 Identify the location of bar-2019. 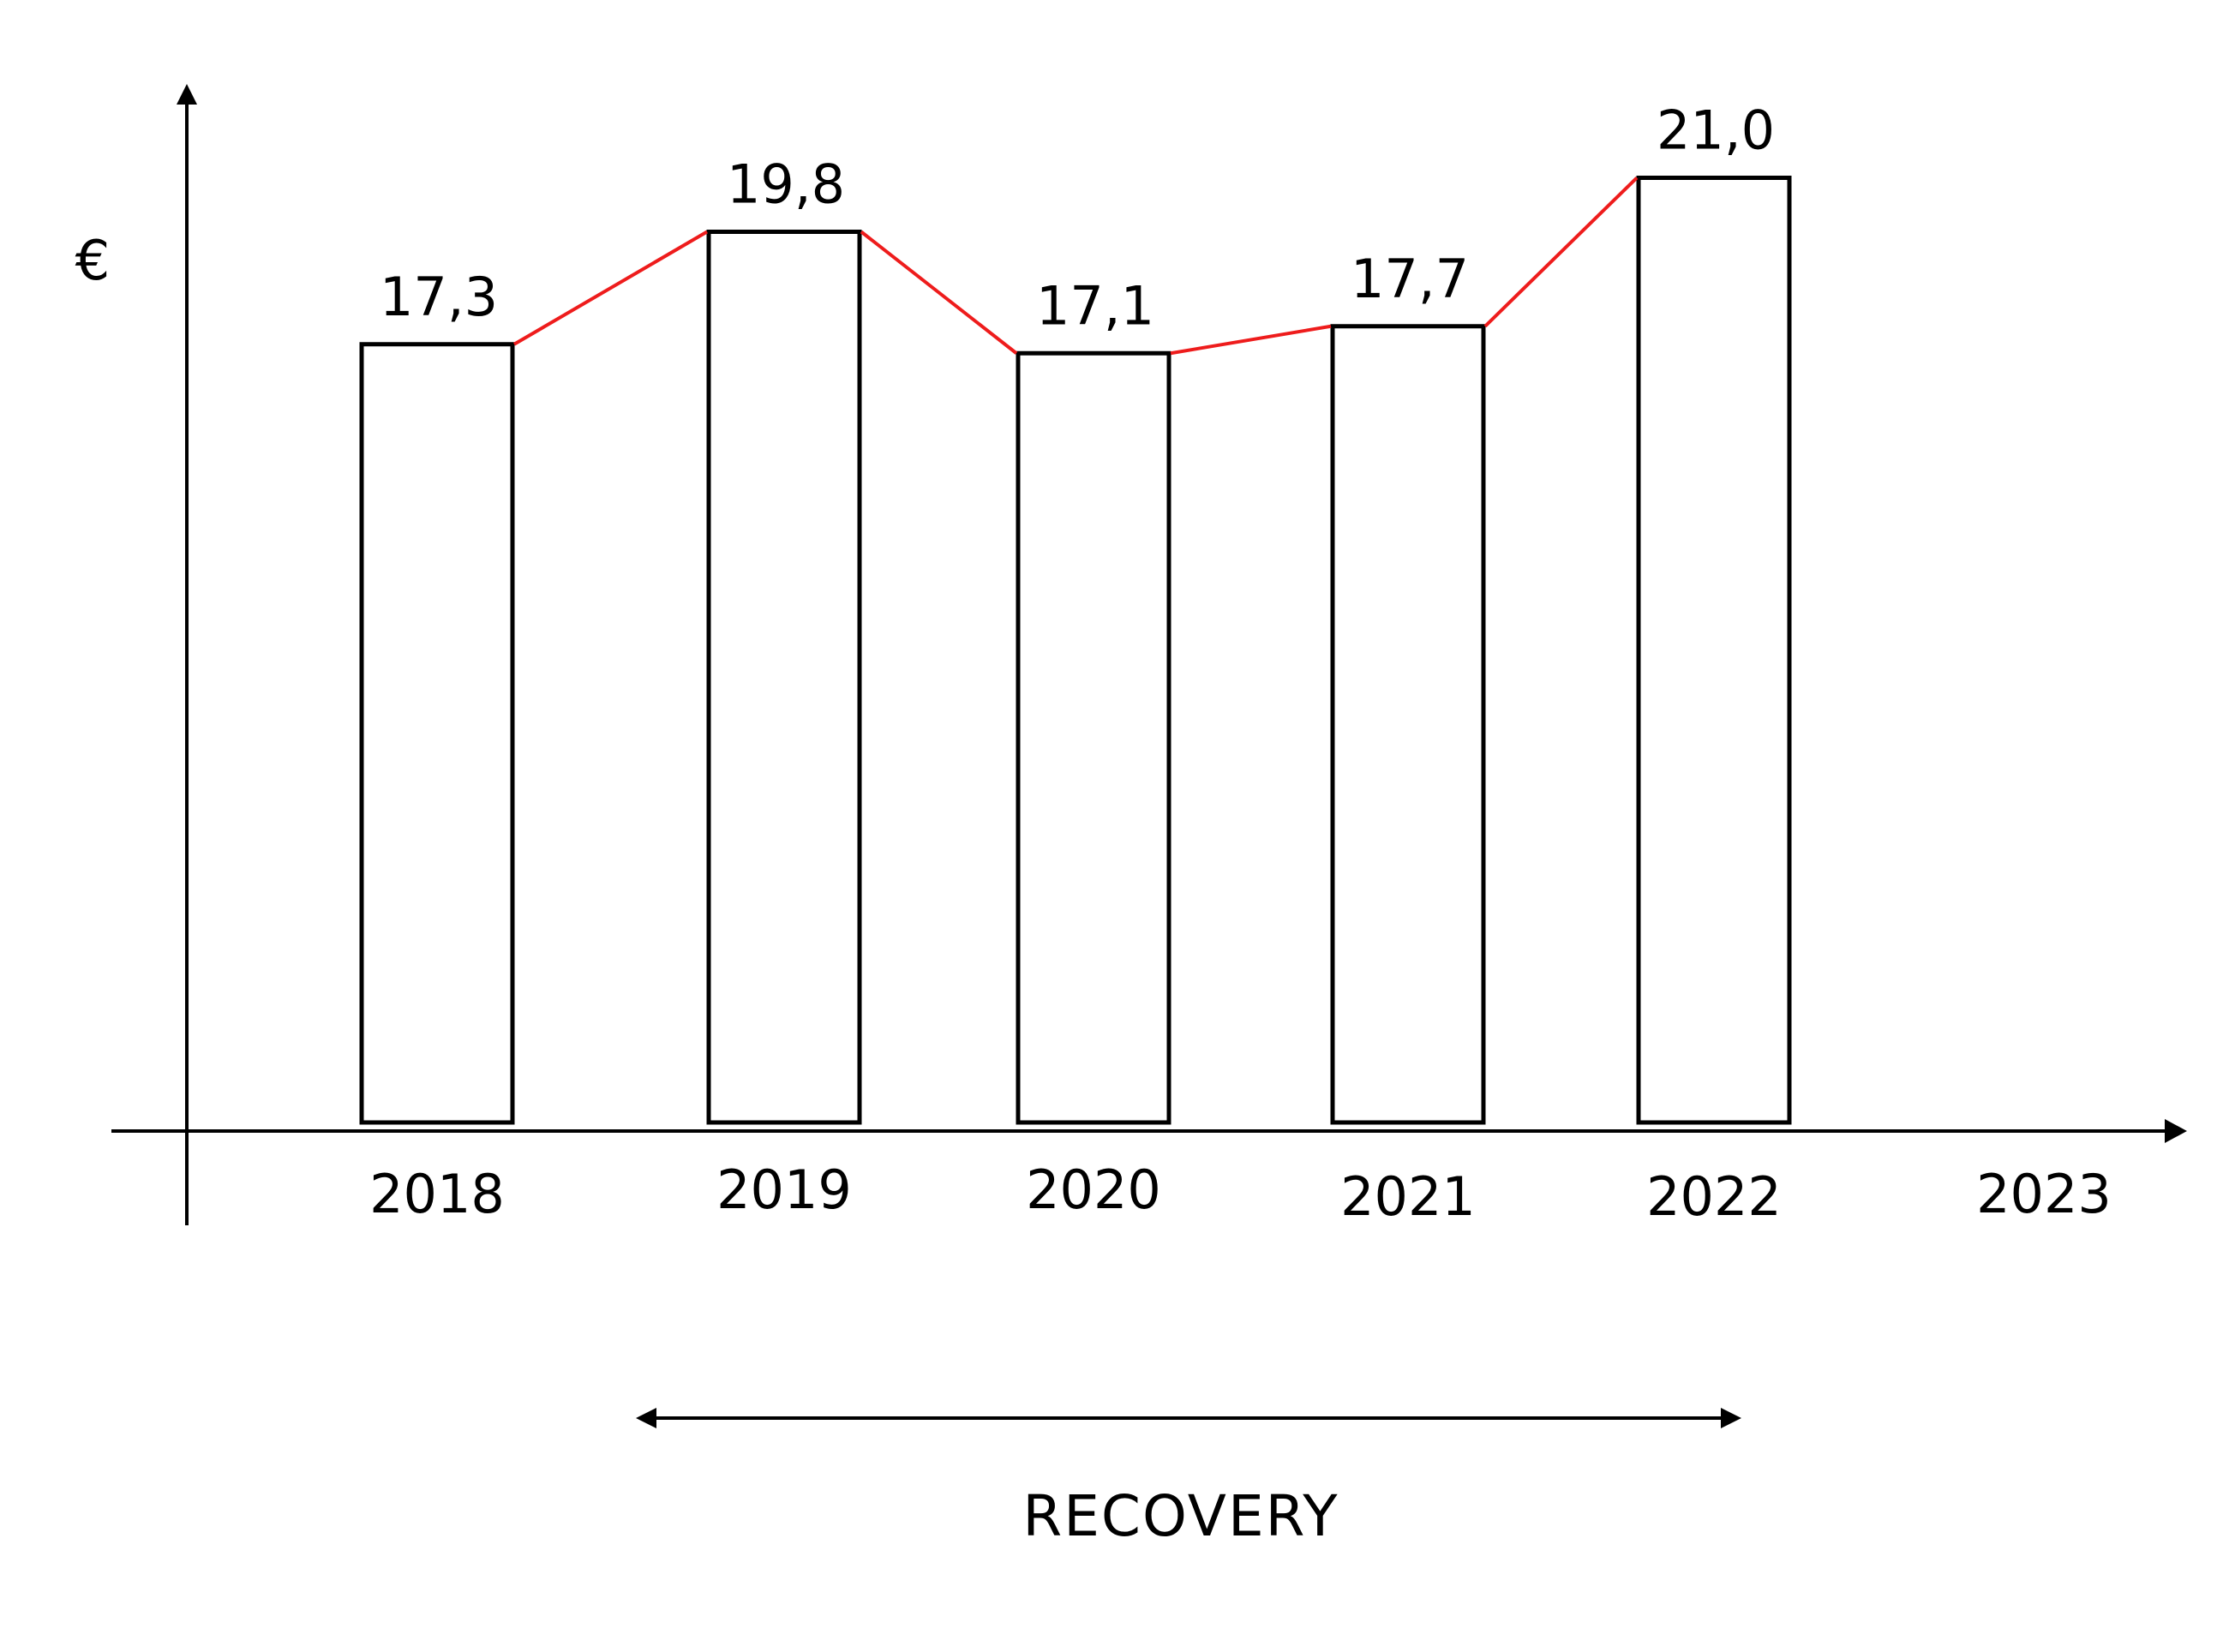
(784, 677).